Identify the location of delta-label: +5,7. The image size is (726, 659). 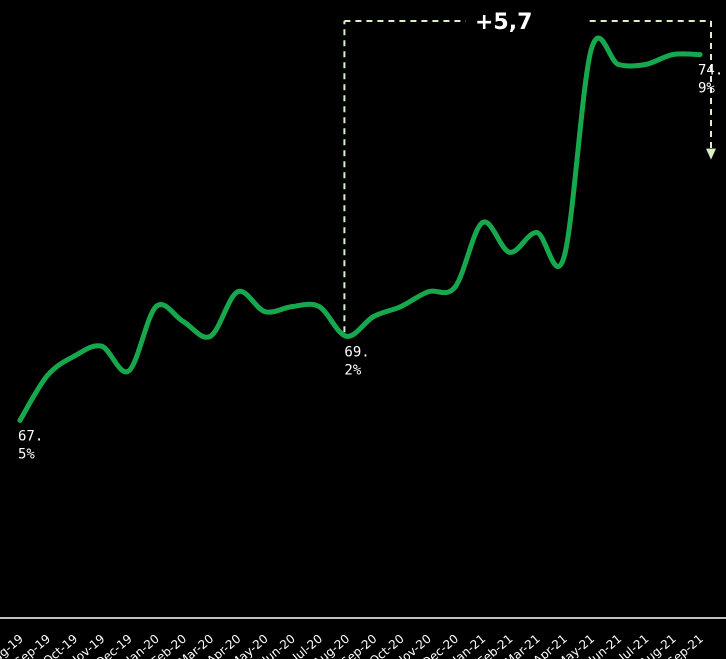
(503, 22).